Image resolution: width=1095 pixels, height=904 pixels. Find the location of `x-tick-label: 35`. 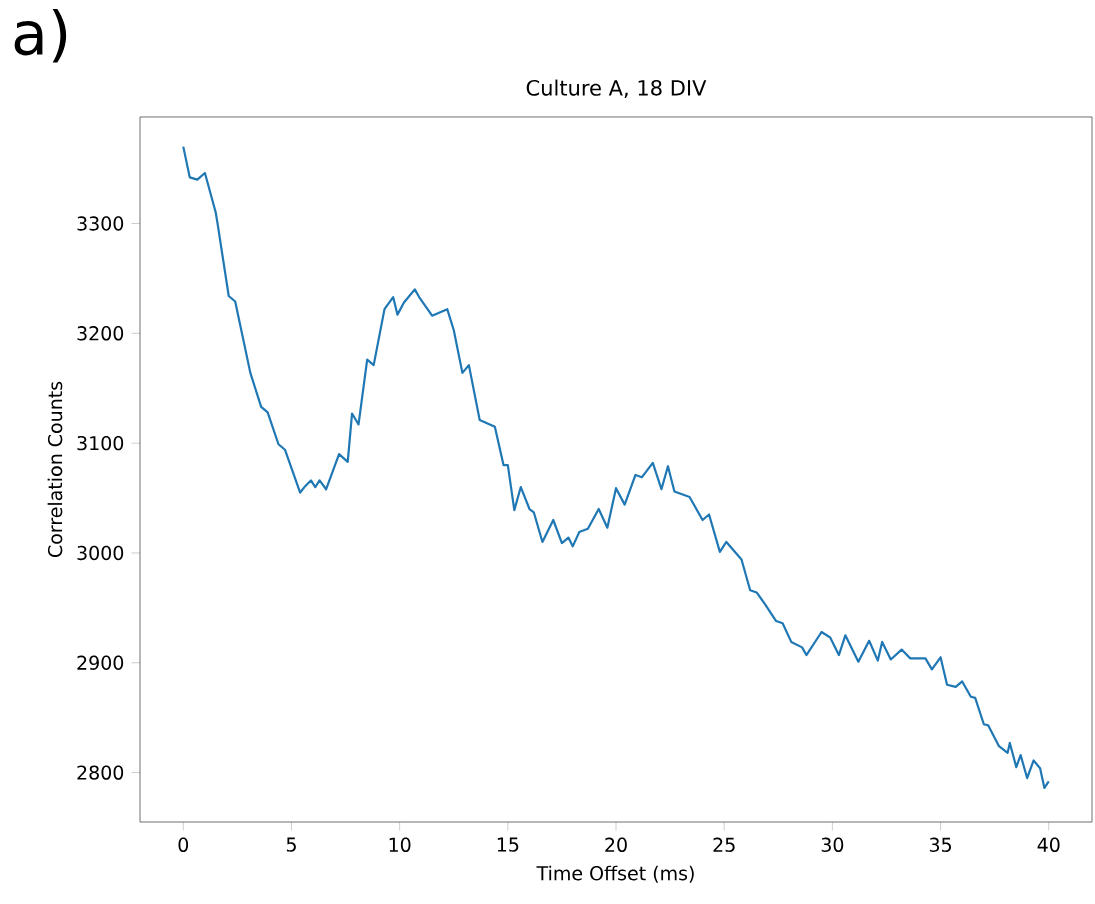

x-tick-label: 35 is located at coordinates (940, 844).